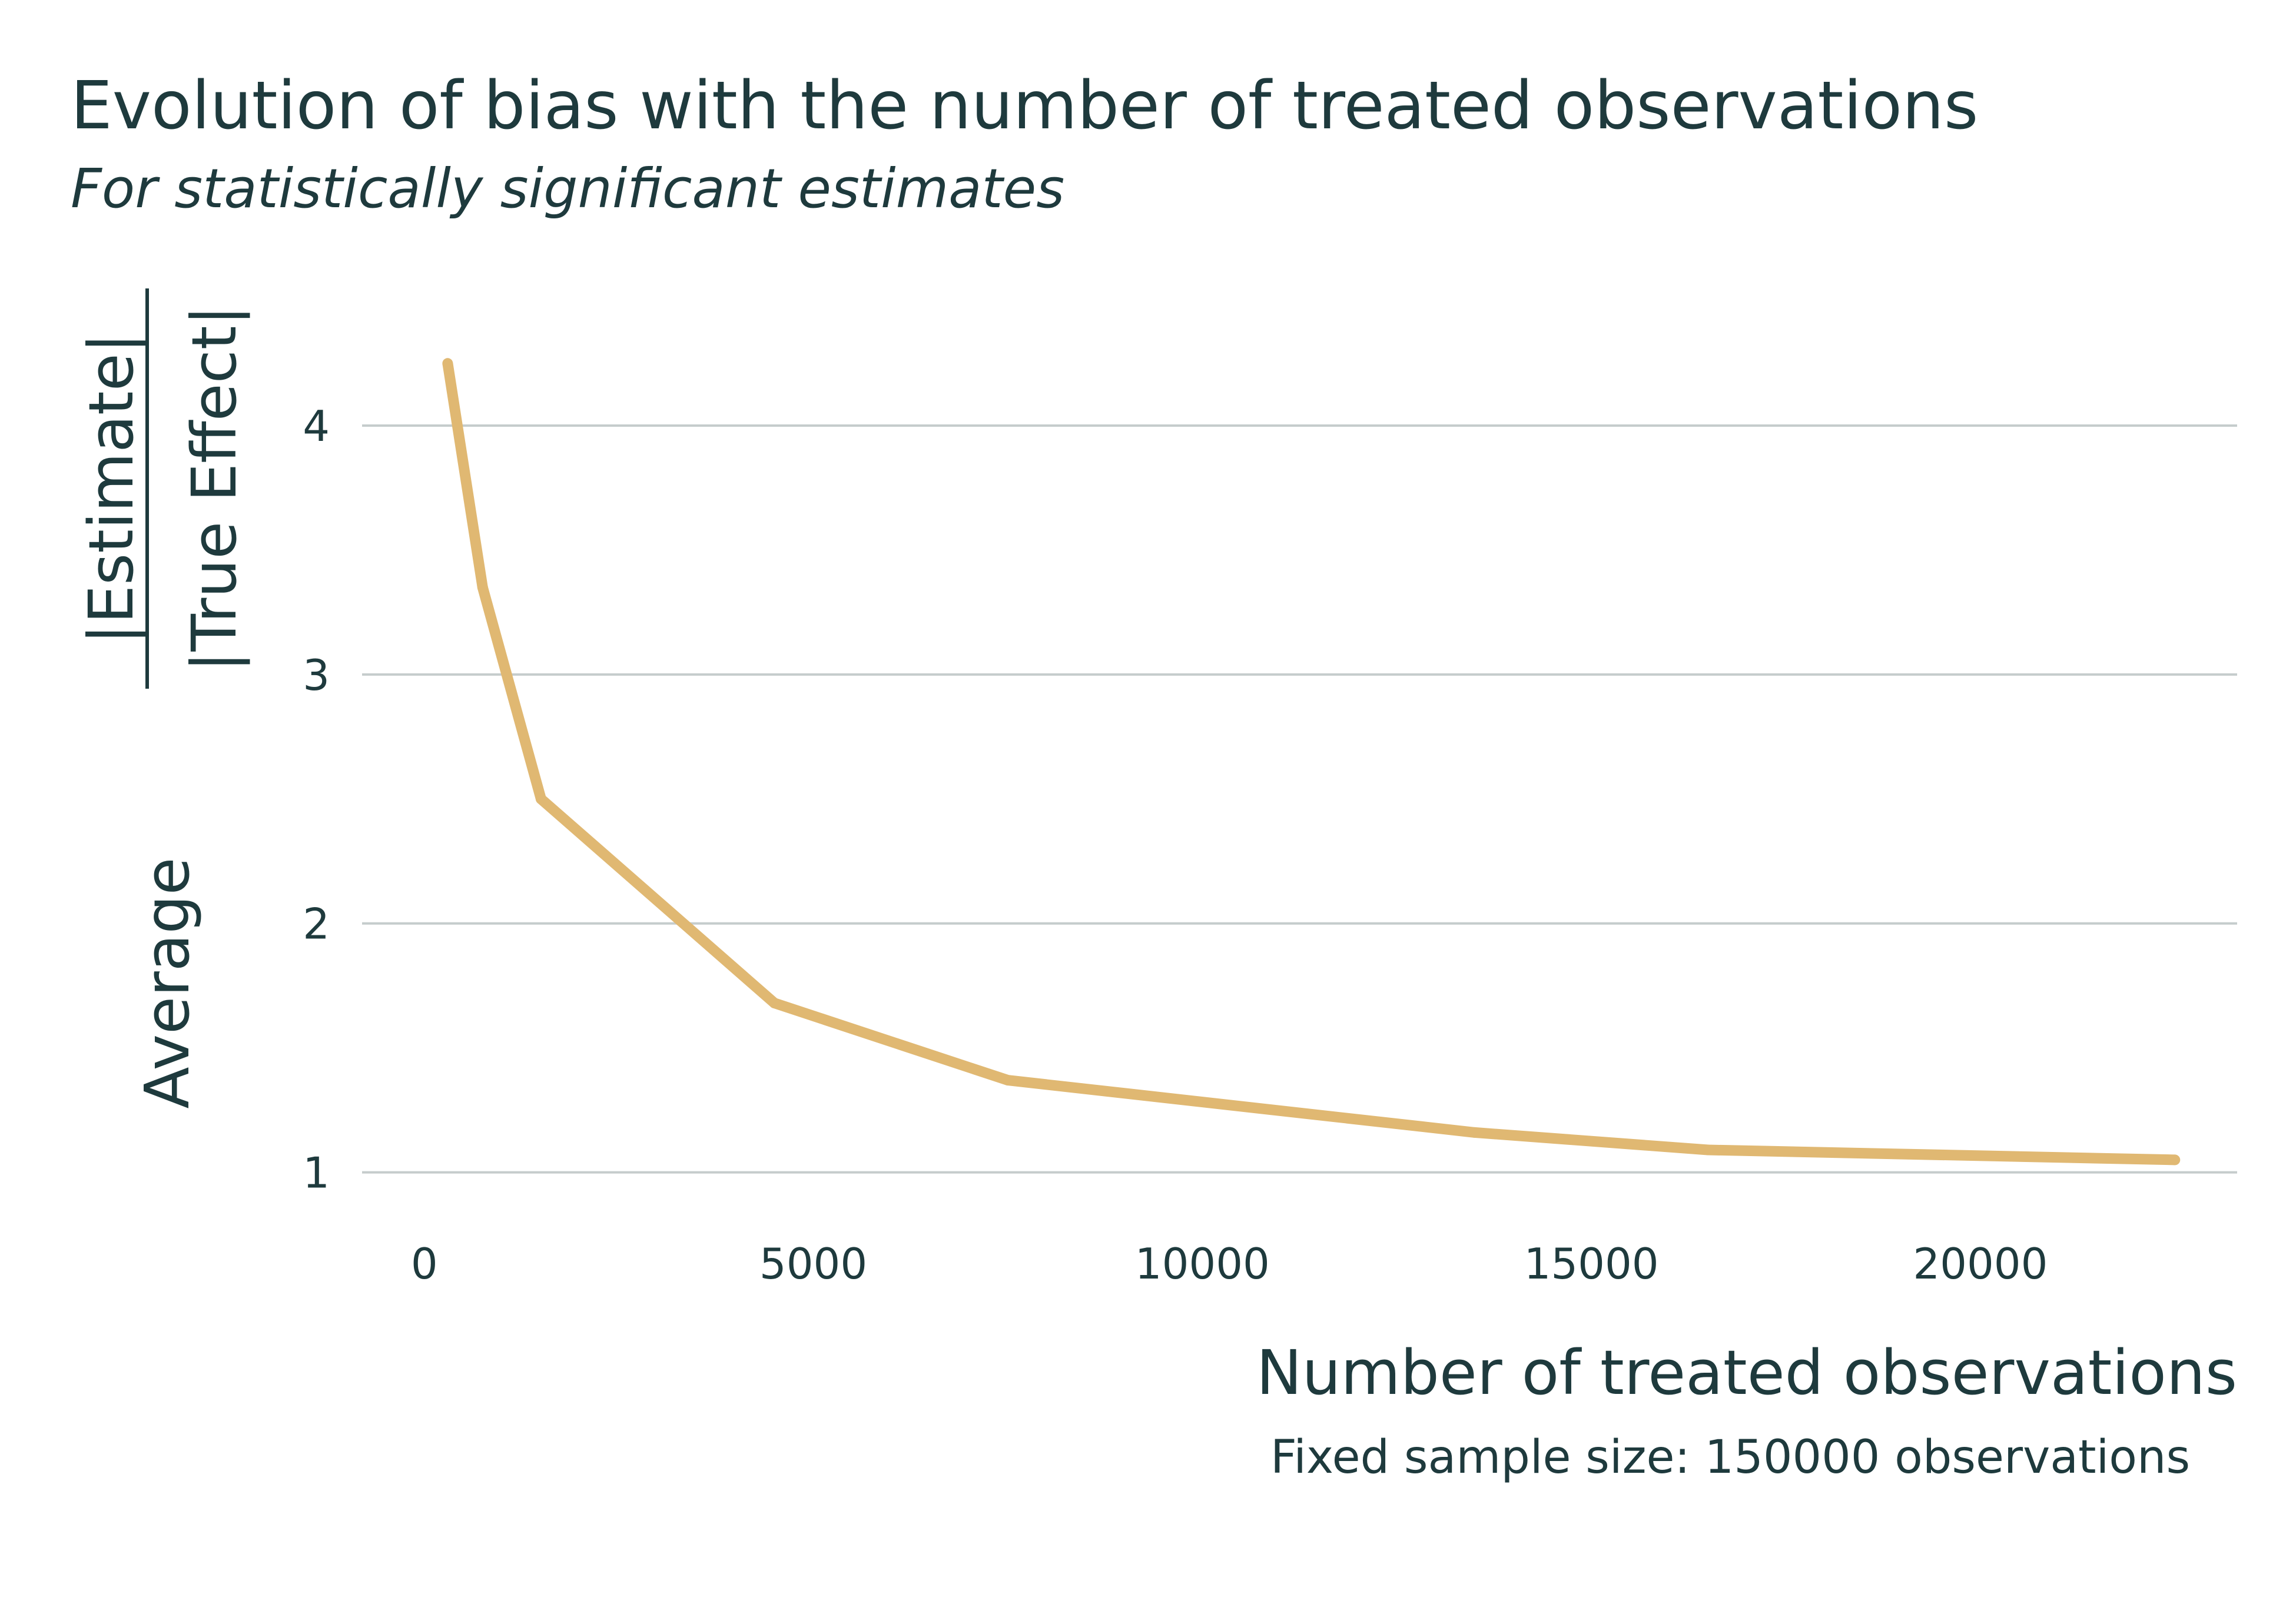 Image resolution: width=2296 pixels, height=1607 pixels. What do you see at coordinates (316, 1173) in the screenshot?
I see `y-tick-label: 1` at bounding box center [316, 1173].